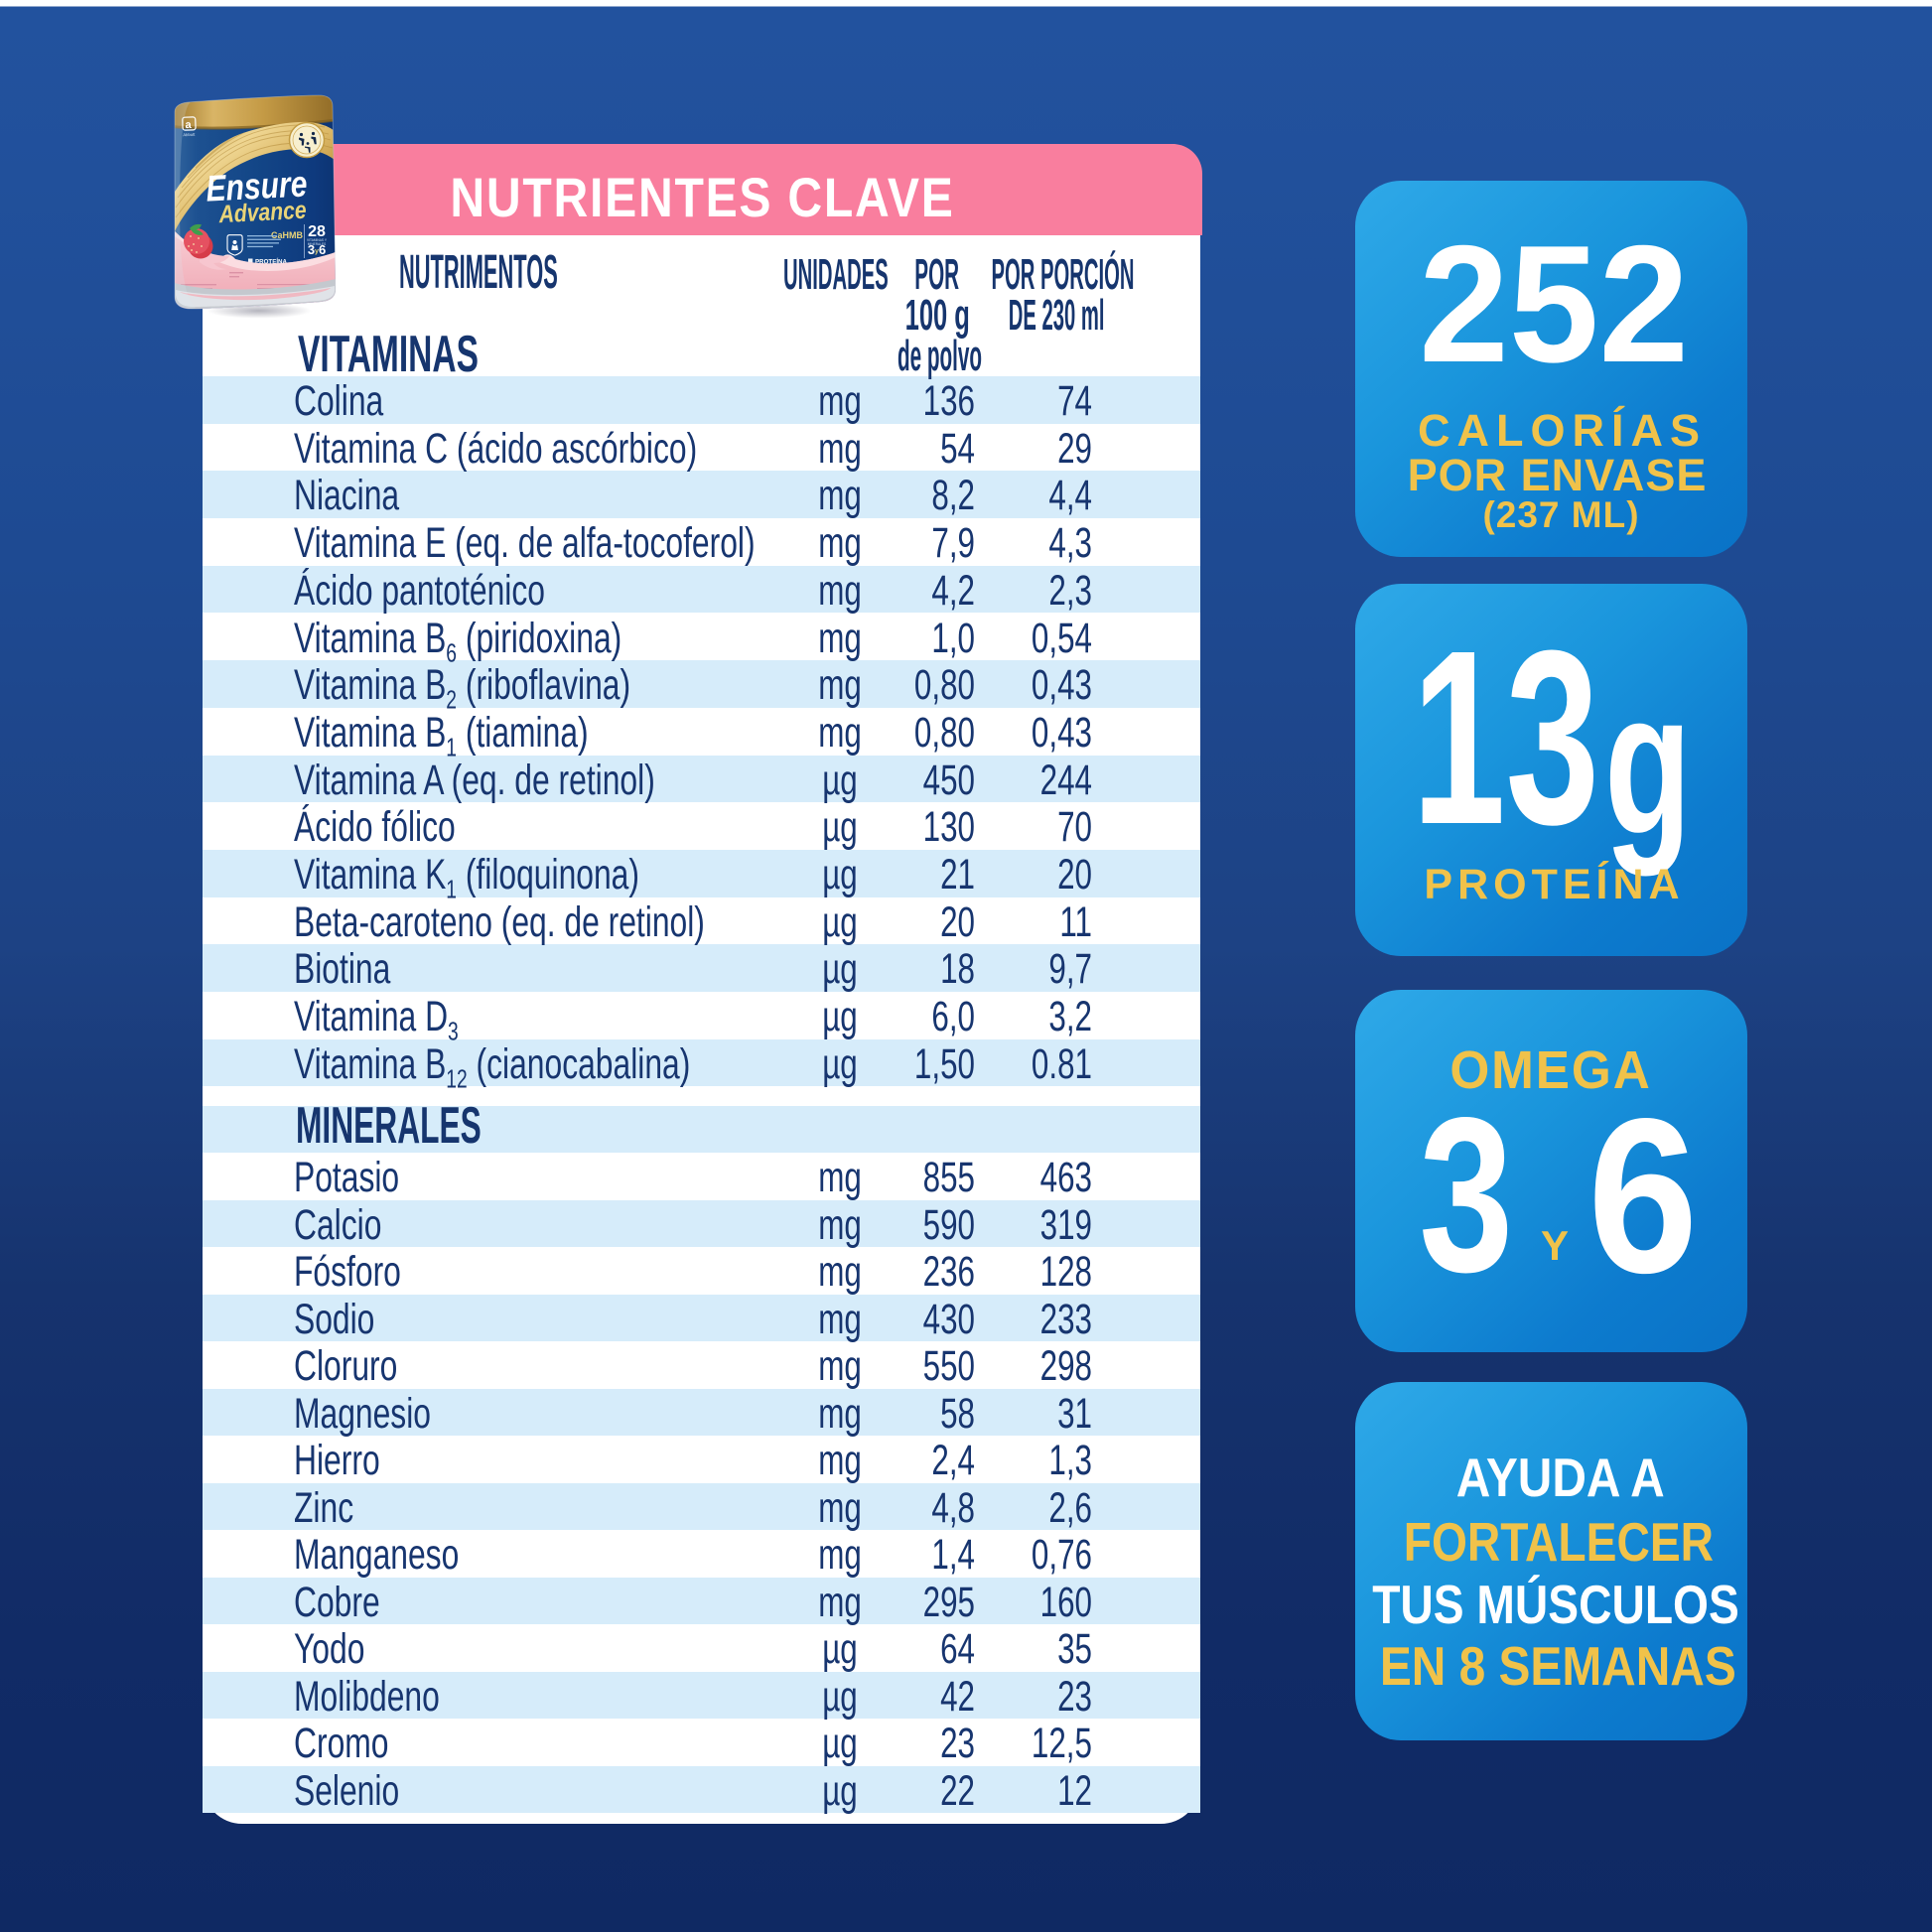 The width and height of the screenshot is (1932, 1932). I want to click on svg-text: Advance, so click(262, 213).